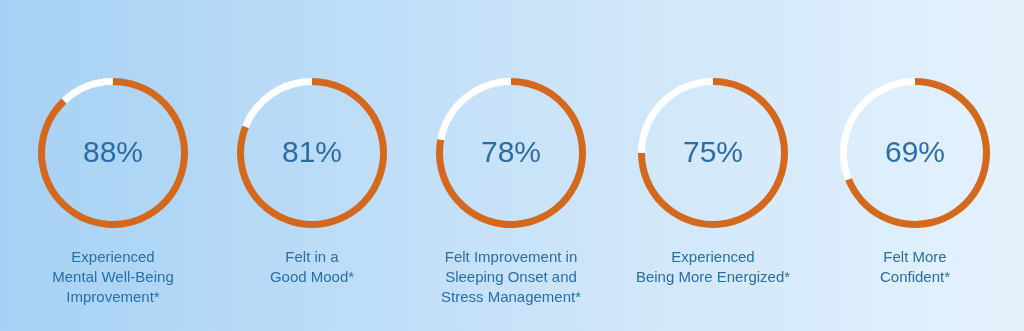  Describe the element at coordinates (312, 266) in the screenshot. I see `text: Felt in a Good Mood*` at that location.